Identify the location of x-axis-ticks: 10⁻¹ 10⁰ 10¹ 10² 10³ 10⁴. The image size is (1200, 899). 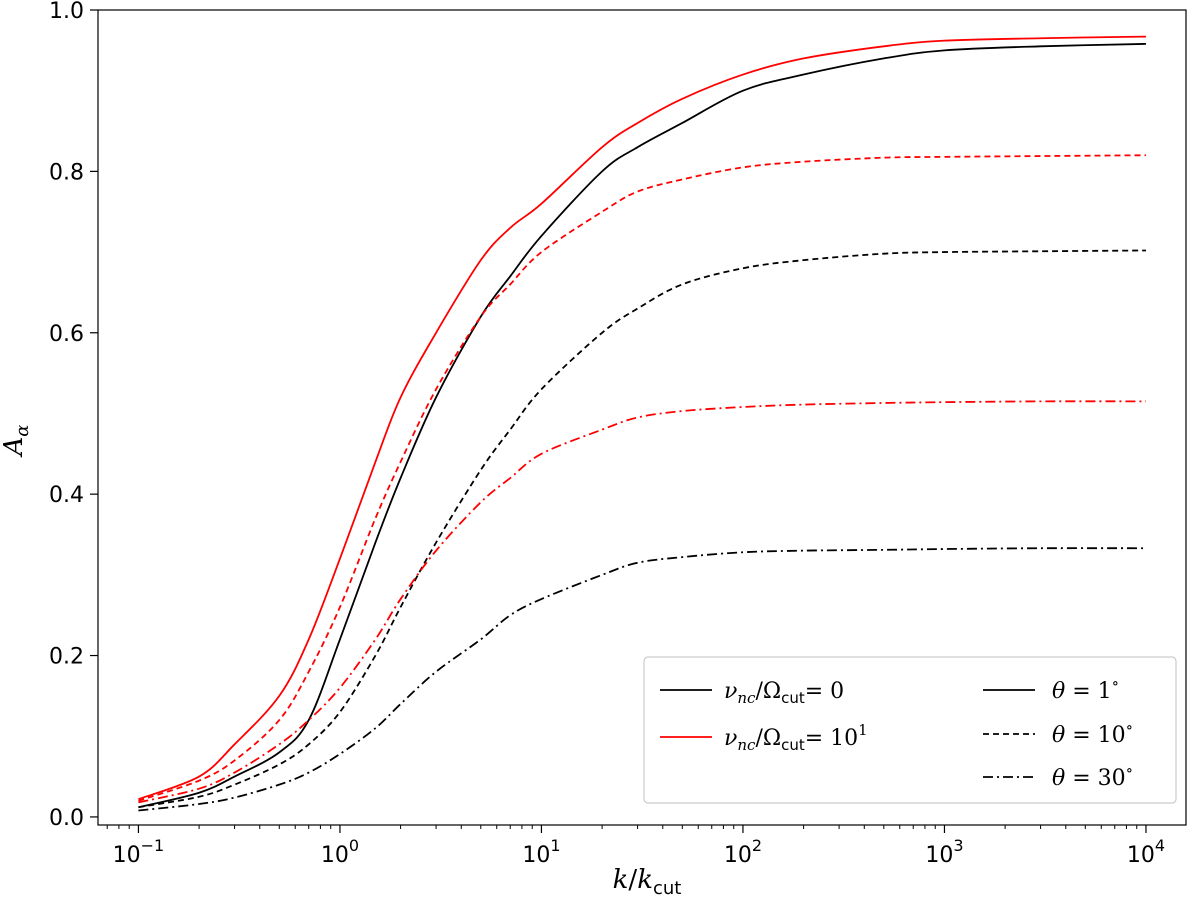
(635, 846).